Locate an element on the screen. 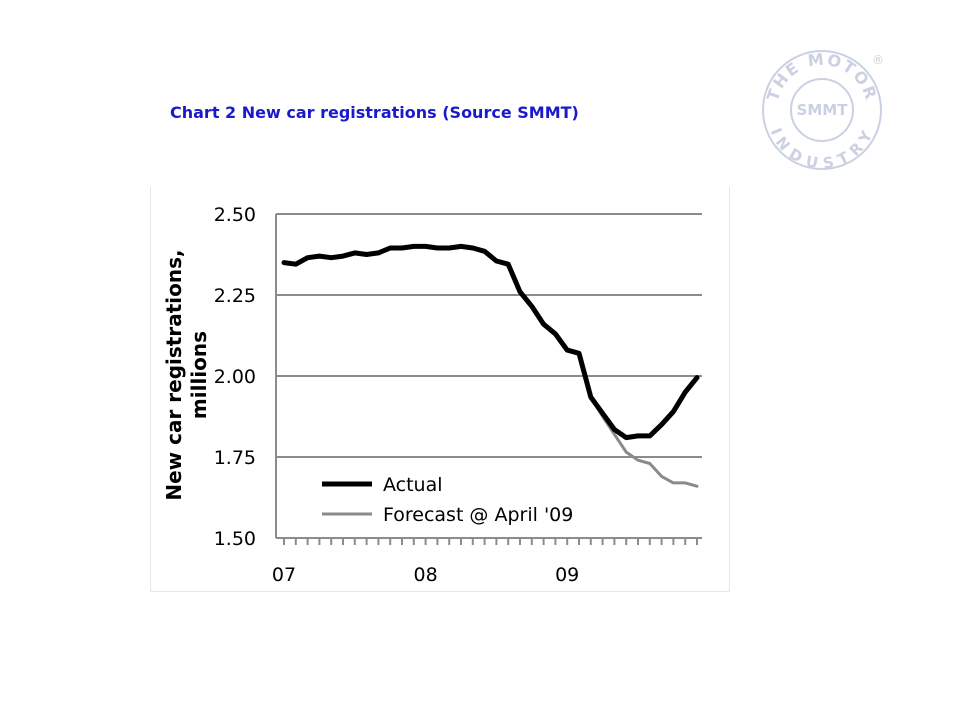  legend: Actual Forecast @ April '09 is located at coordinates (447, 500).